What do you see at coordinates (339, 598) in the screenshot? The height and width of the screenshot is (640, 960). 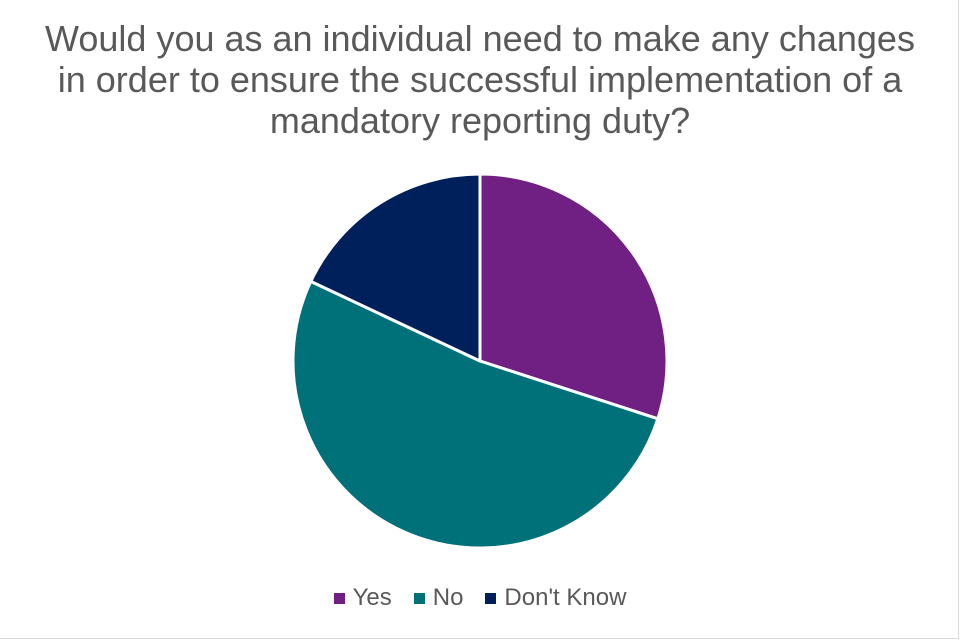 I see `legend-swatch-yes` at bounding box center [339, 598].